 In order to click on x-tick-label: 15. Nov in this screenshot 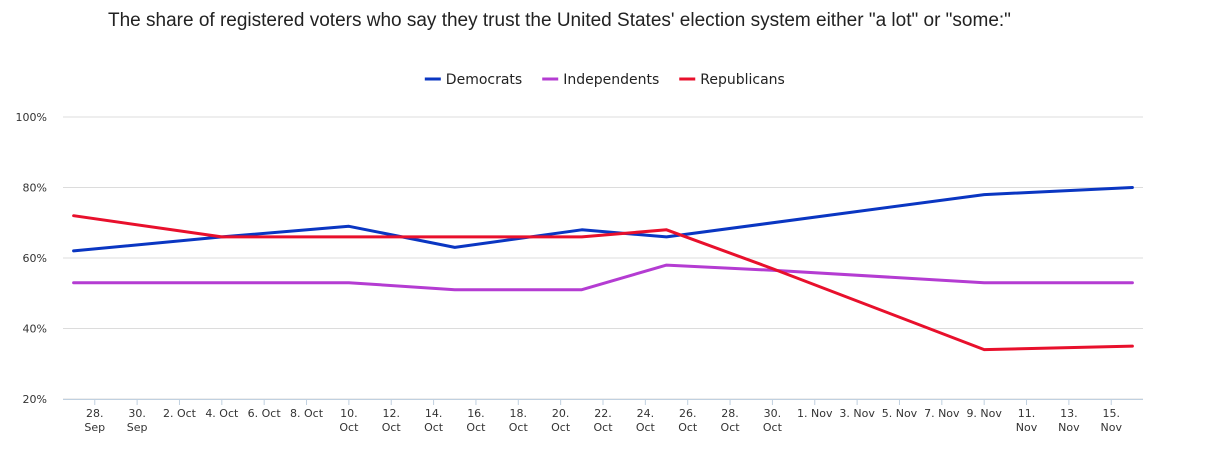, I will do `click(1112, 420)`.